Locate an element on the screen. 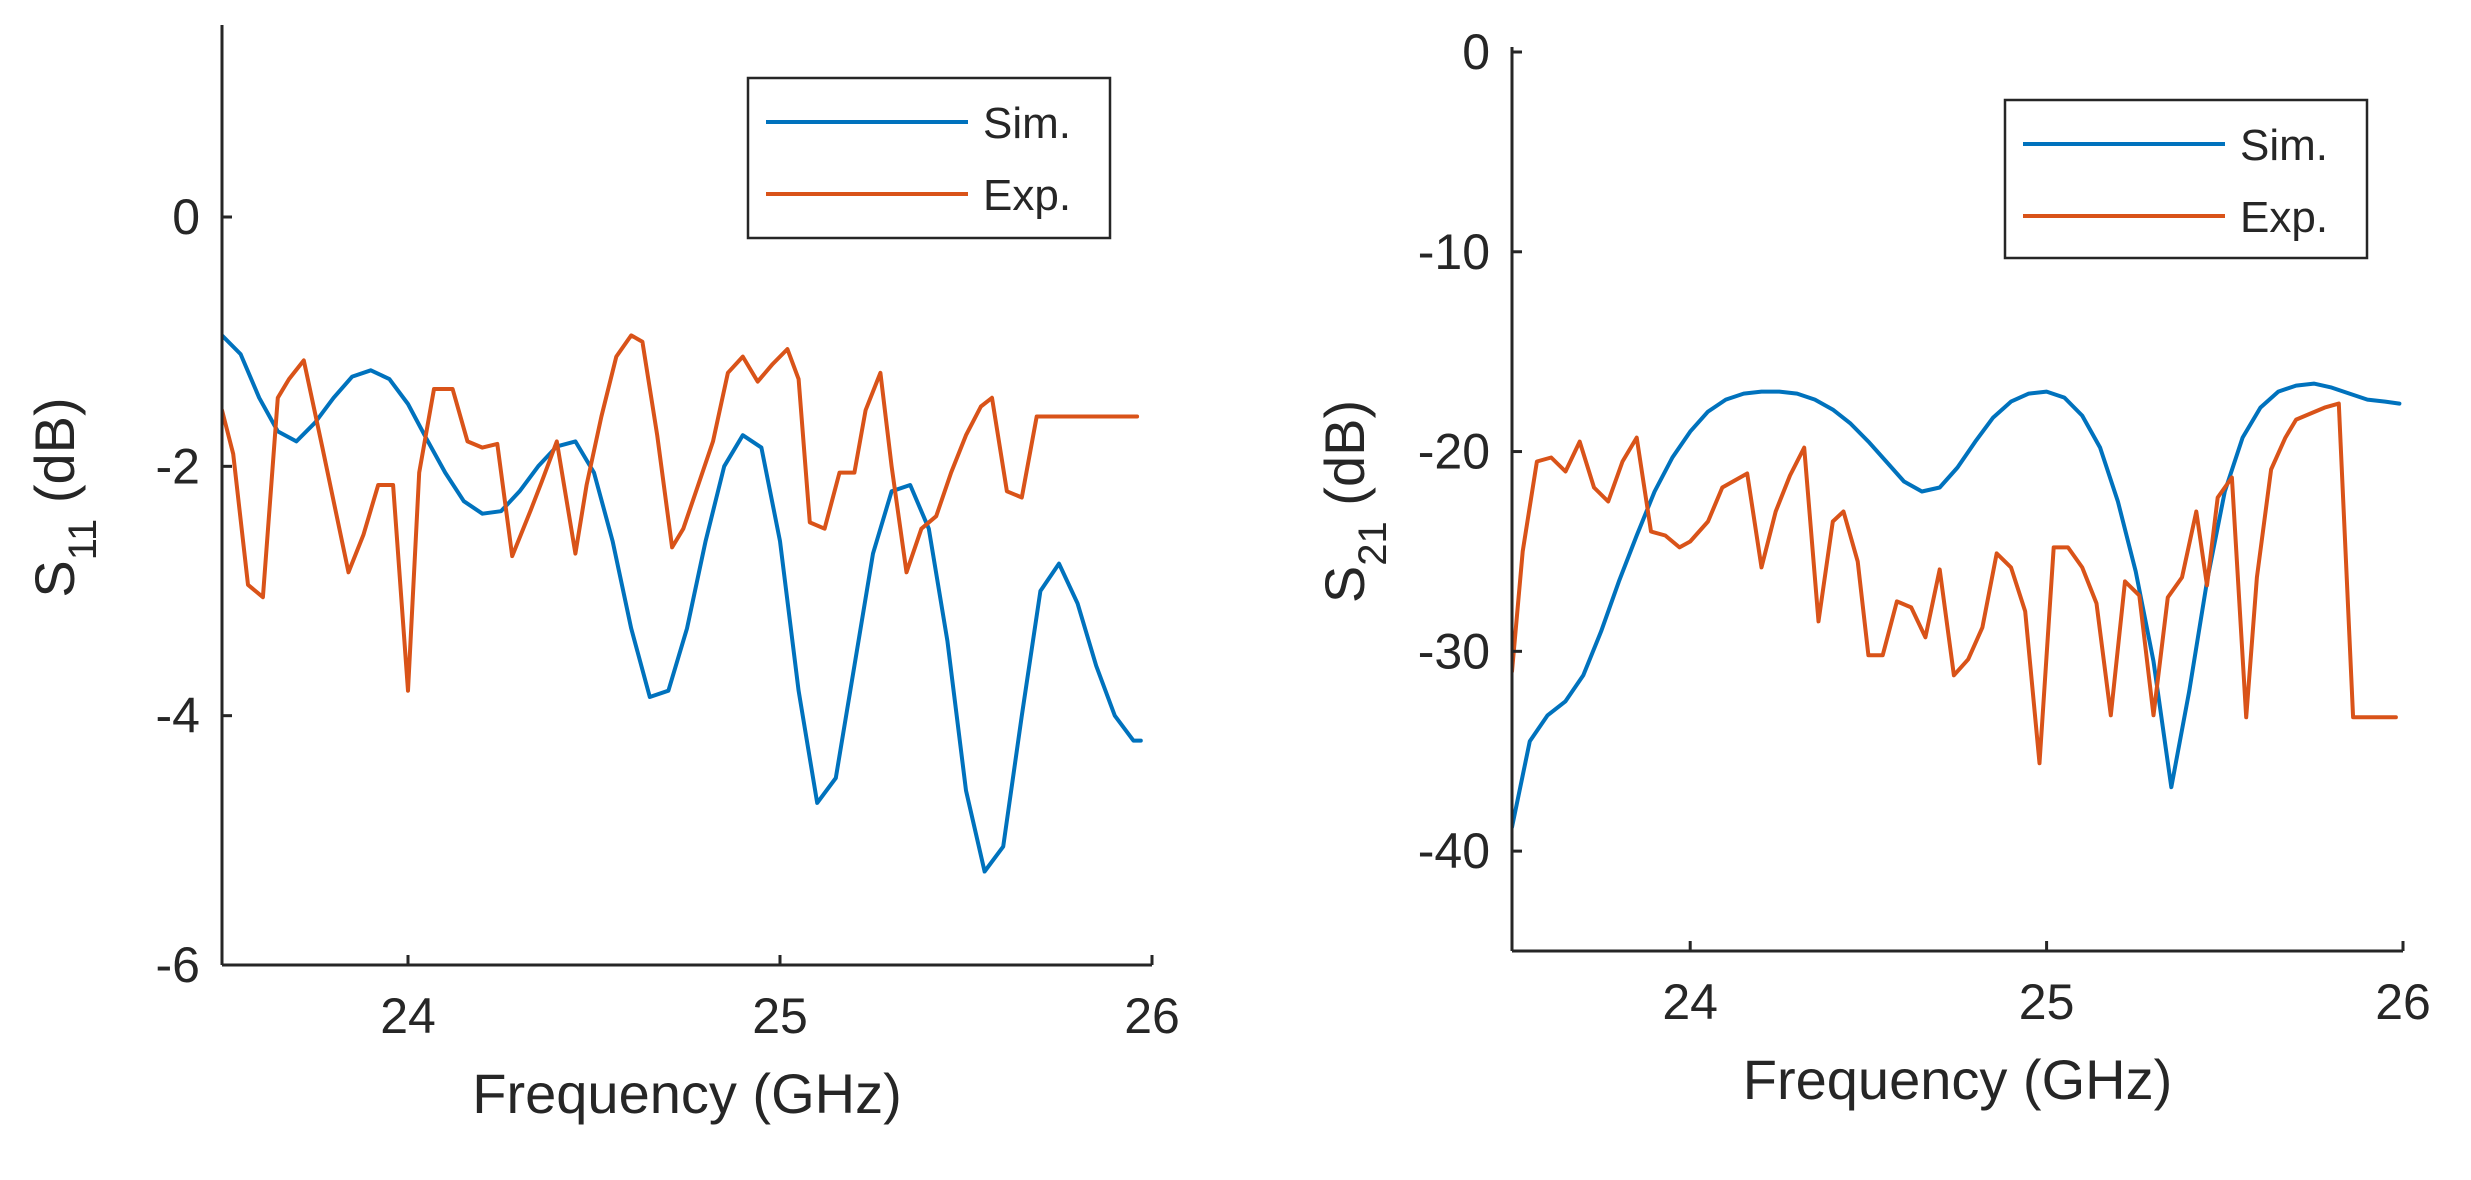 This screenshot has width=2471, height=1180. s21-ylabel-unit: (dB) is located at coordinates (1344, 460).